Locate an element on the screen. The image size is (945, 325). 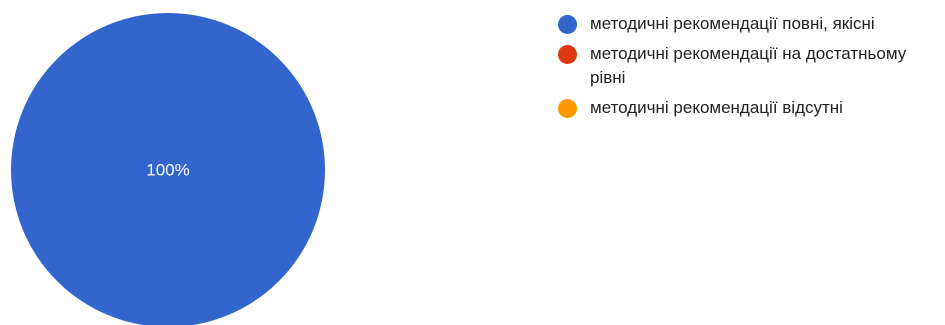
legend-swatch-orange is located at coordinates (567, 108).